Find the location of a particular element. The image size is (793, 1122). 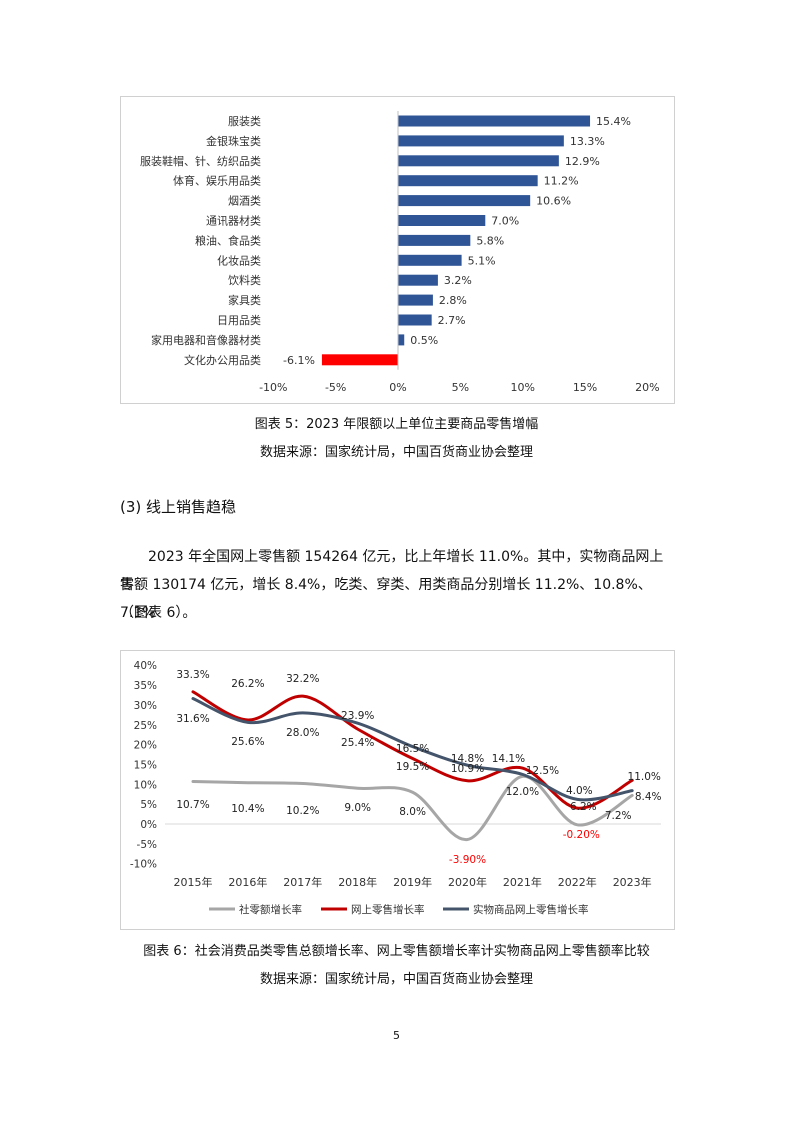

category-label: 烟酒类 is located at coordinates (244, 201).